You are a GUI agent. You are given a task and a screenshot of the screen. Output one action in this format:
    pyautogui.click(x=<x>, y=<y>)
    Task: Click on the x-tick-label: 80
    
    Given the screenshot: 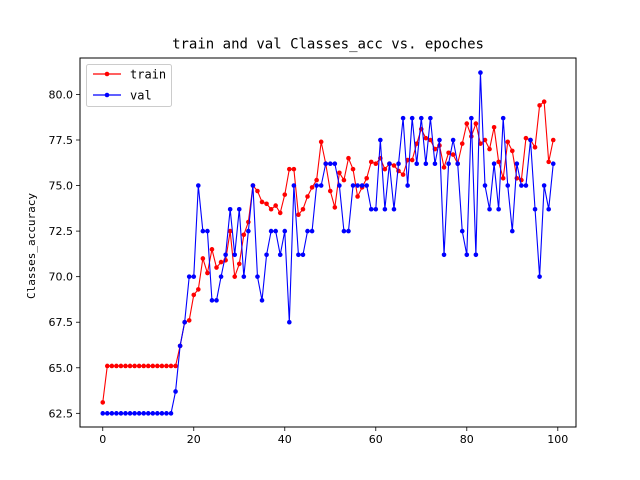 What is the action you would take?
    pyautogui.click(x=467, y=439)
    